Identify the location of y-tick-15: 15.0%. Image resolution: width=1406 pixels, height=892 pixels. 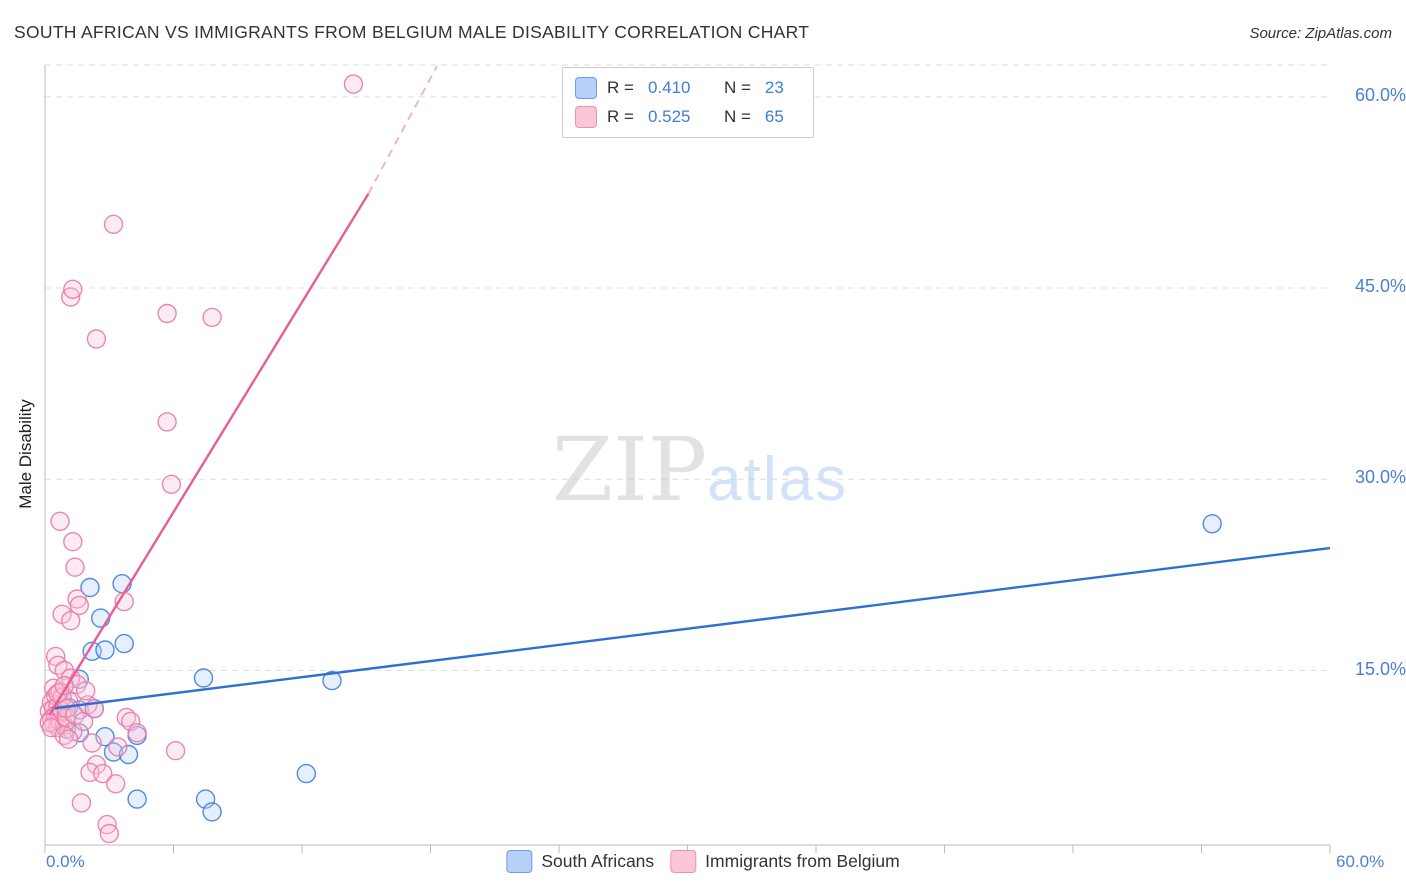
(1380, 669).